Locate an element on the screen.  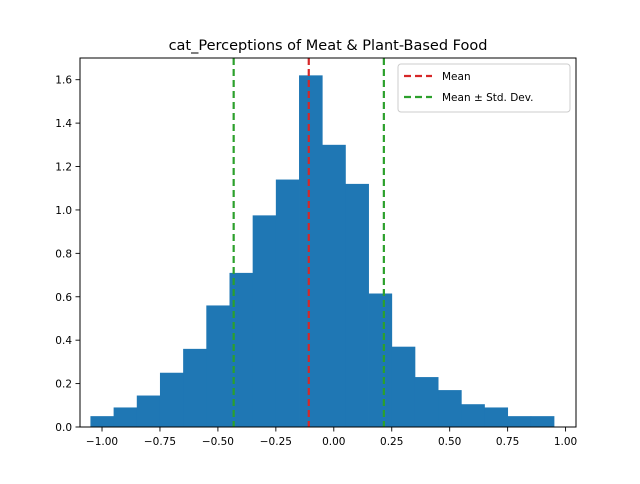
x-tick-label: 1.00 is located at coordinates (565, 442).